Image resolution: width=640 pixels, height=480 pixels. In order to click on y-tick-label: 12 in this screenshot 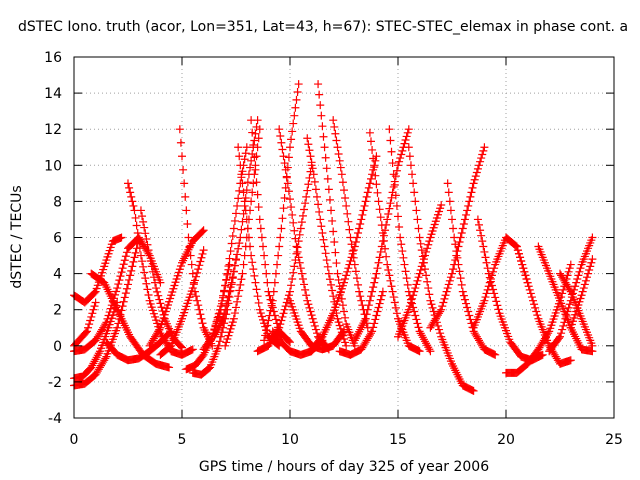, I will do `click(53, 130)`.